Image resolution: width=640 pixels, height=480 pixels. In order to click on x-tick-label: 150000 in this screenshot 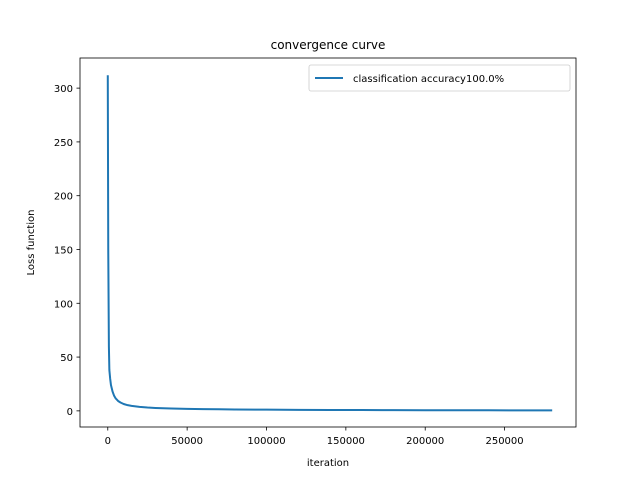, I will do `click(346, 441)`.